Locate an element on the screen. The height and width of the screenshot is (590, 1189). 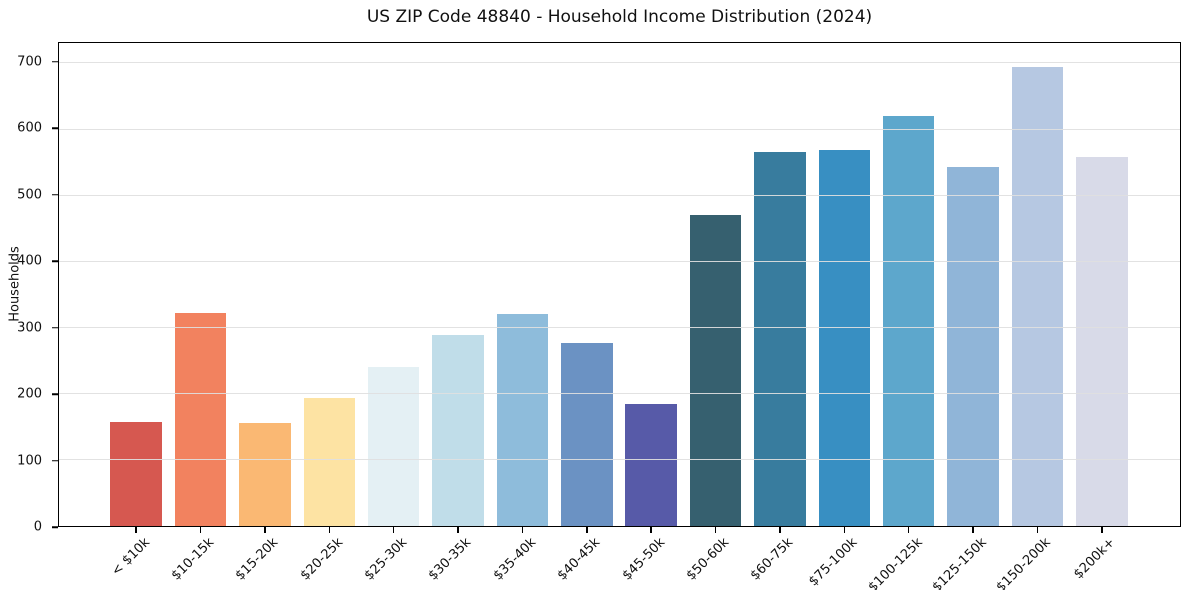
bar-slot: $60-75k is located at coordinates (780, 313).